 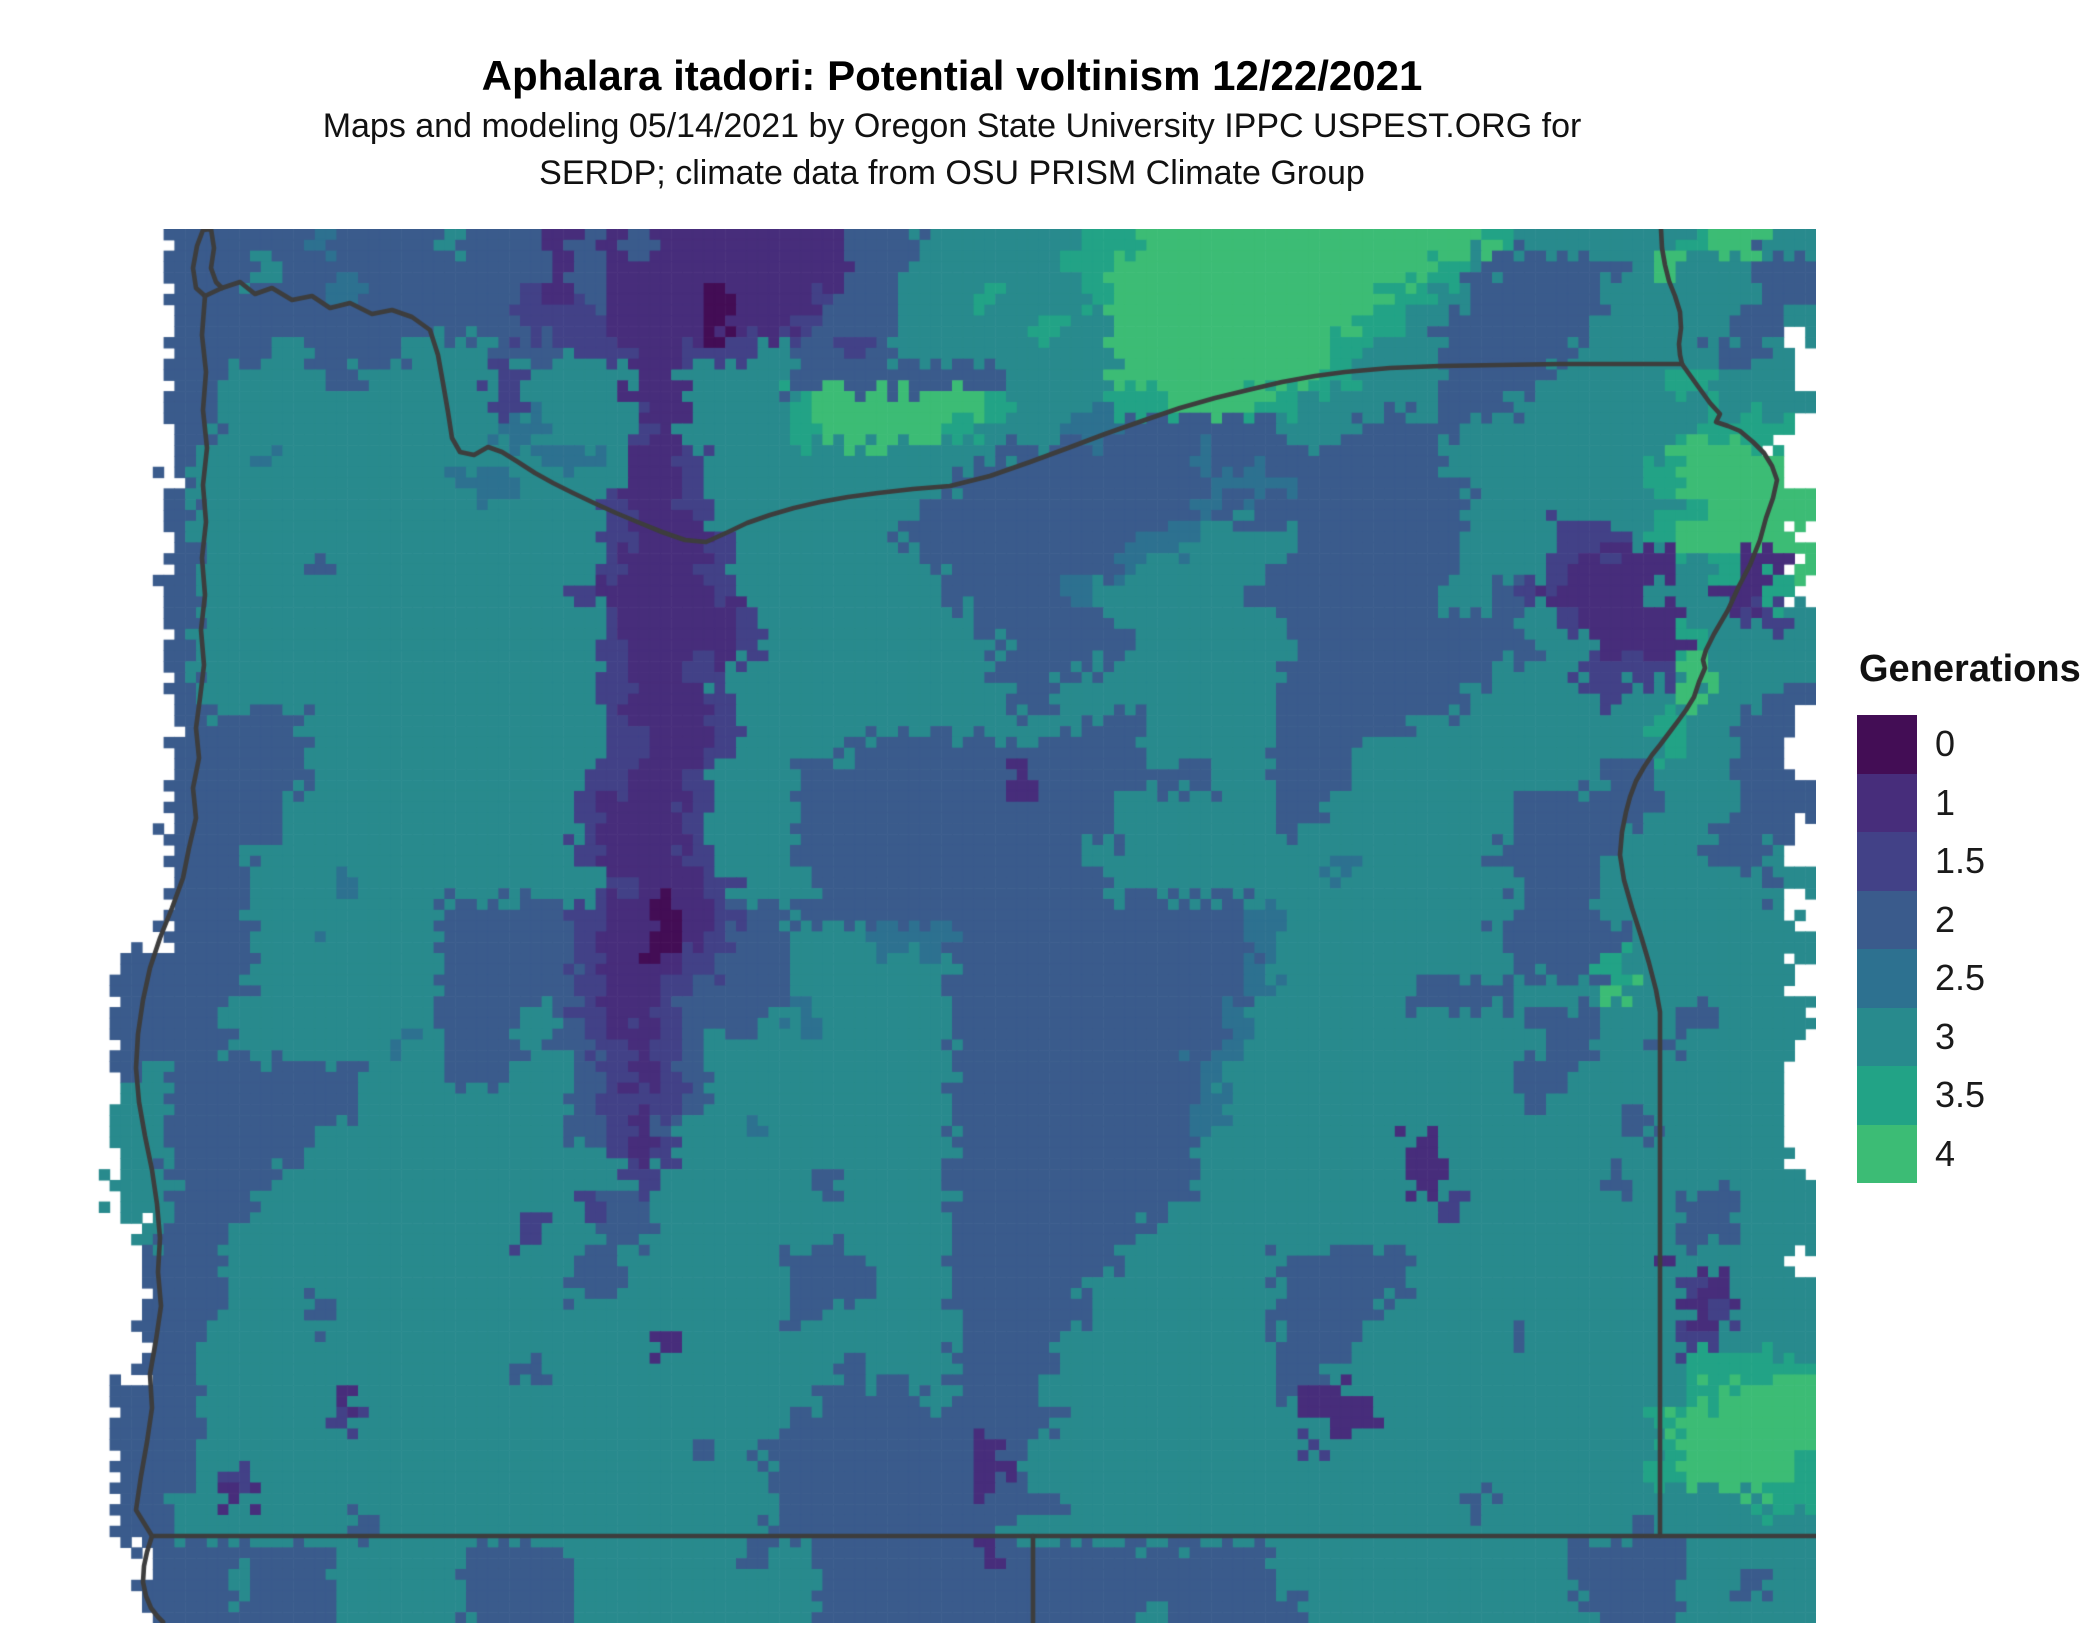 What do you see at coordinates (1970, 669) in the screenshot?
I see `legend-title: Generations` at bounding box center [1970, 669].